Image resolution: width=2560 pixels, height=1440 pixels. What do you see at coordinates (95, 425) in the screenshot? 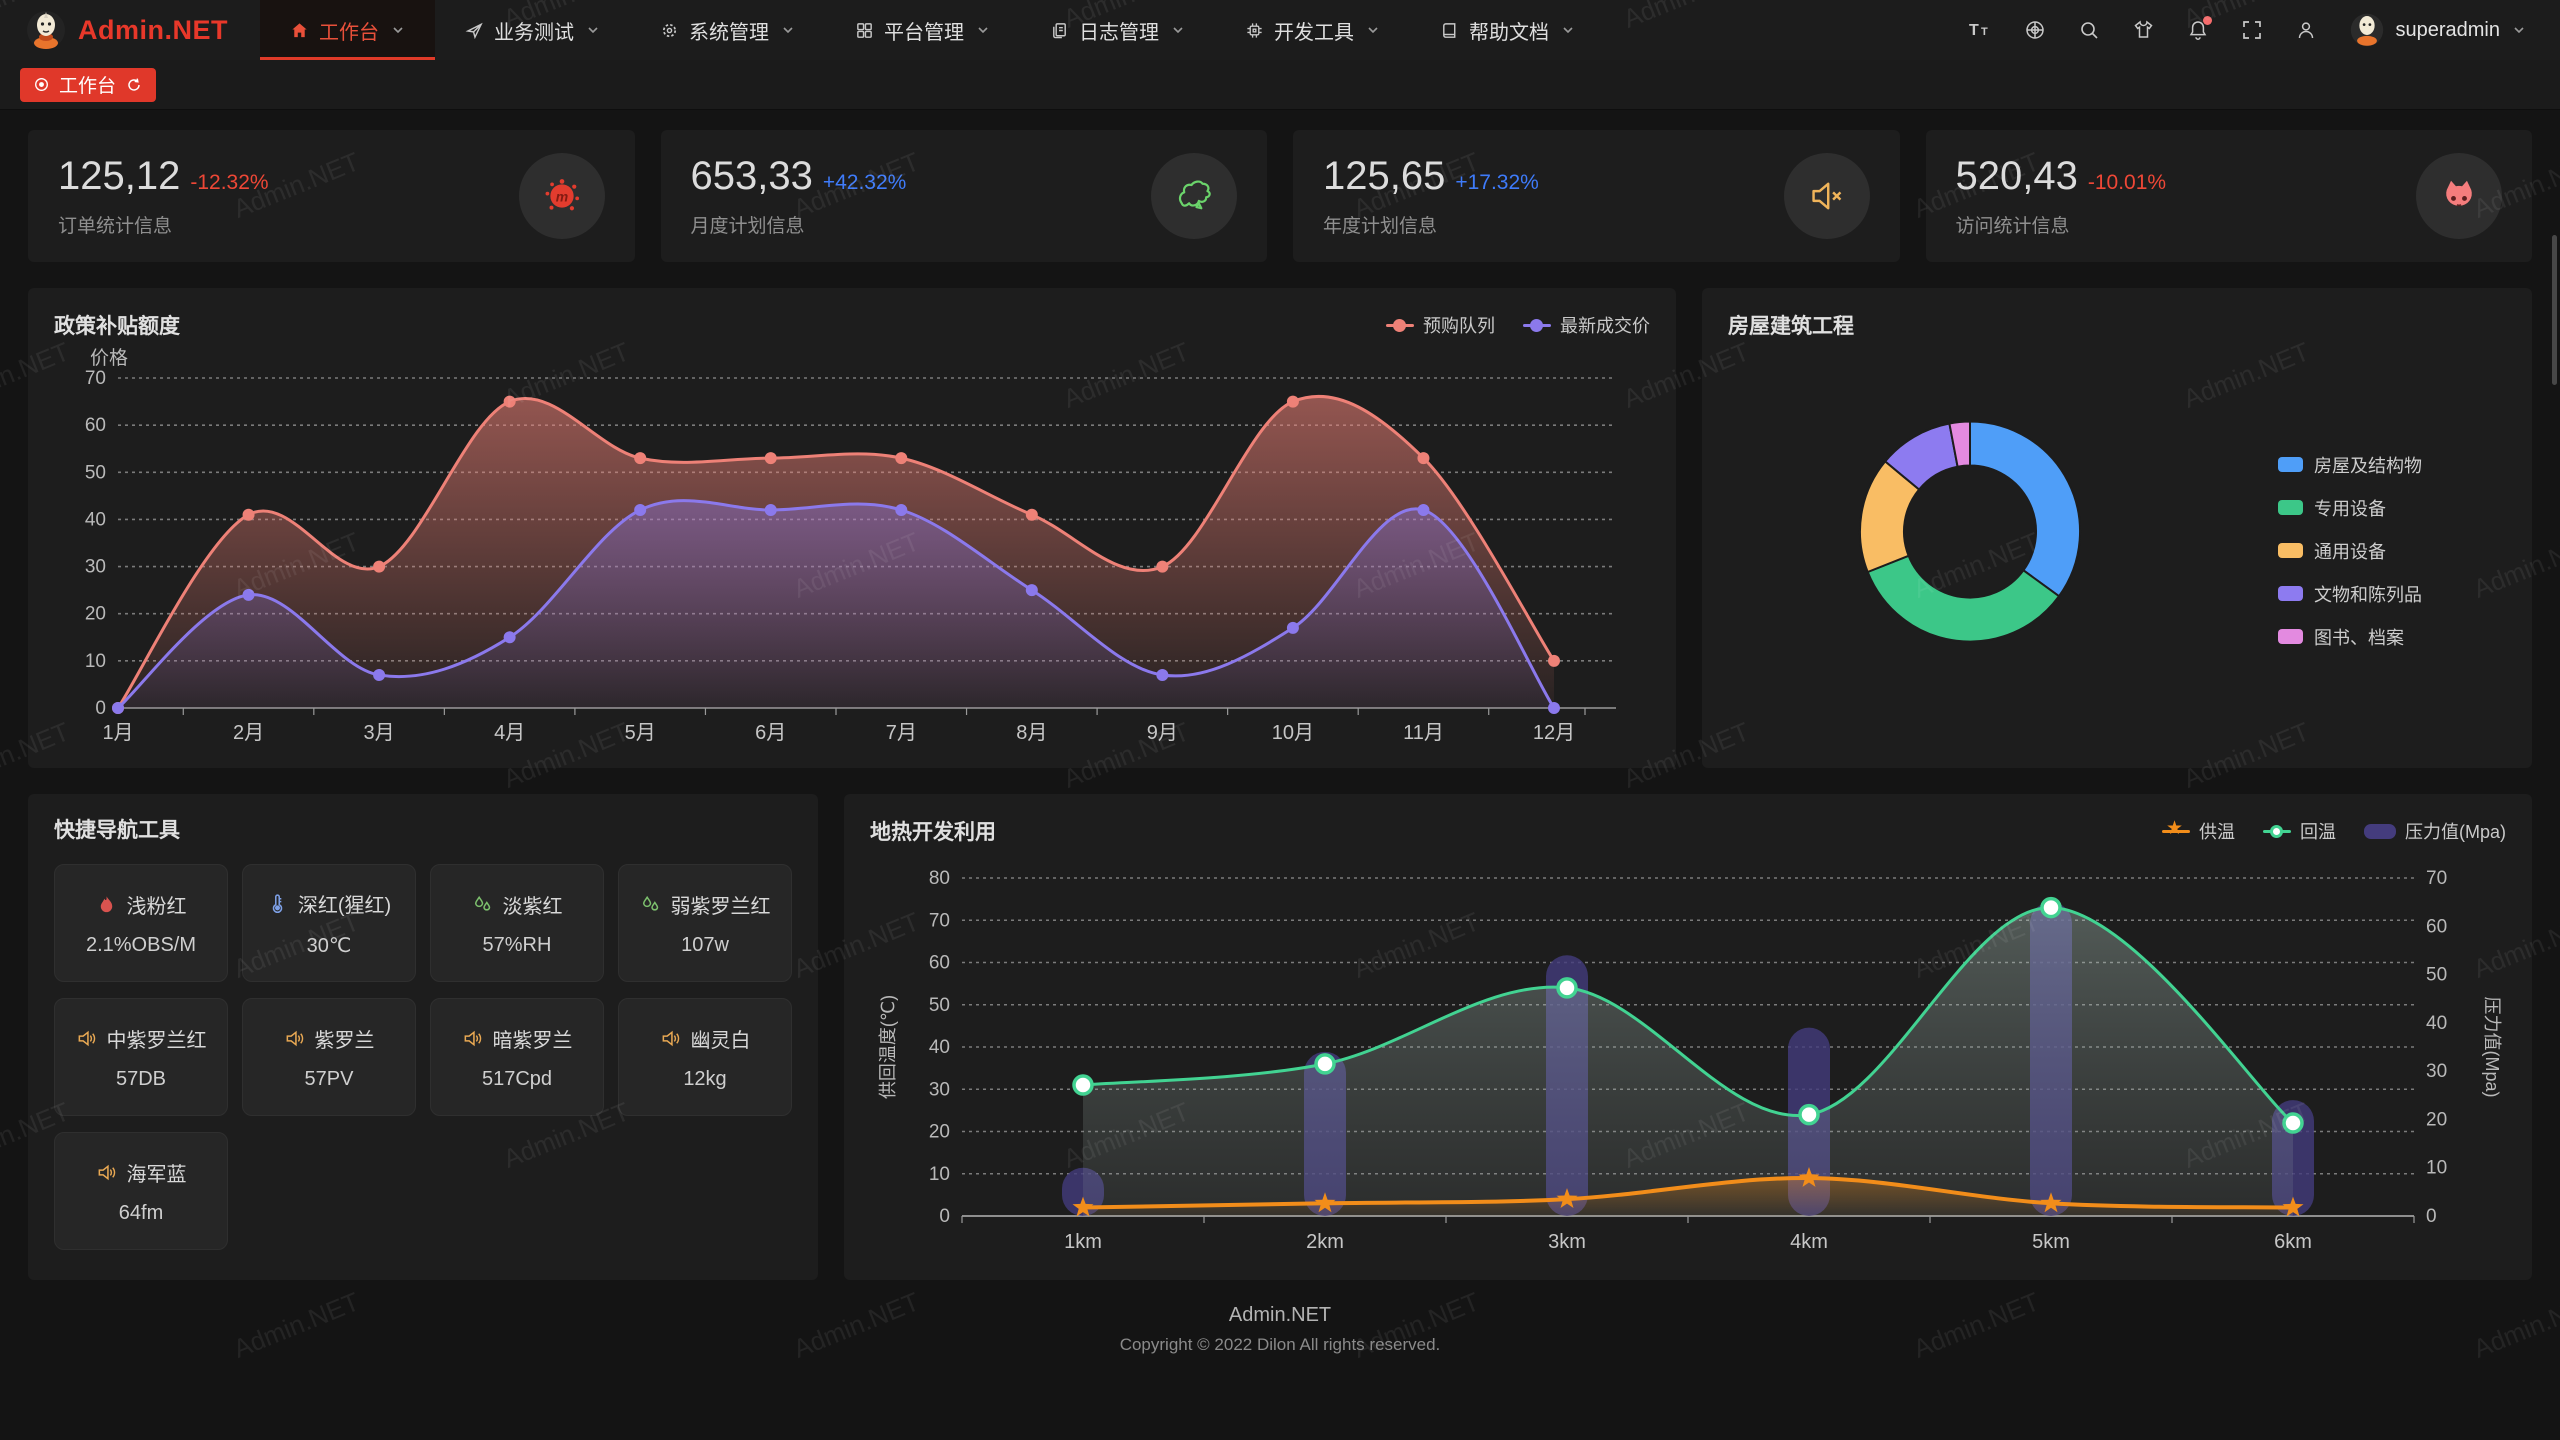
I see `svg-text: 60` at bounding box center [95, 425].